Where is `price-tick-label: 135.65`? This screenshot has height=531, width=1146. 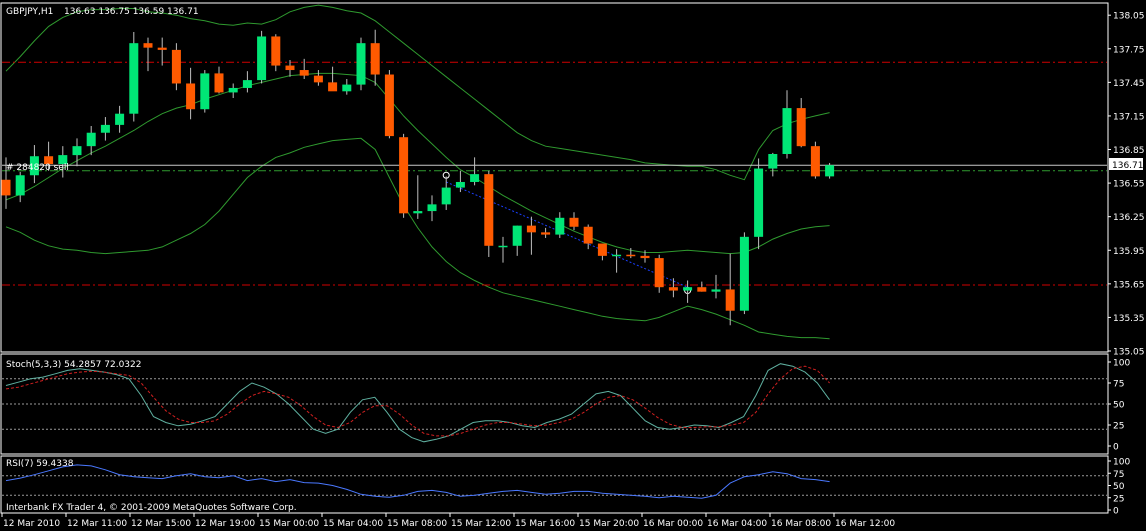
price-tick-label: 135.65 is located at coordinates (1129, 285).